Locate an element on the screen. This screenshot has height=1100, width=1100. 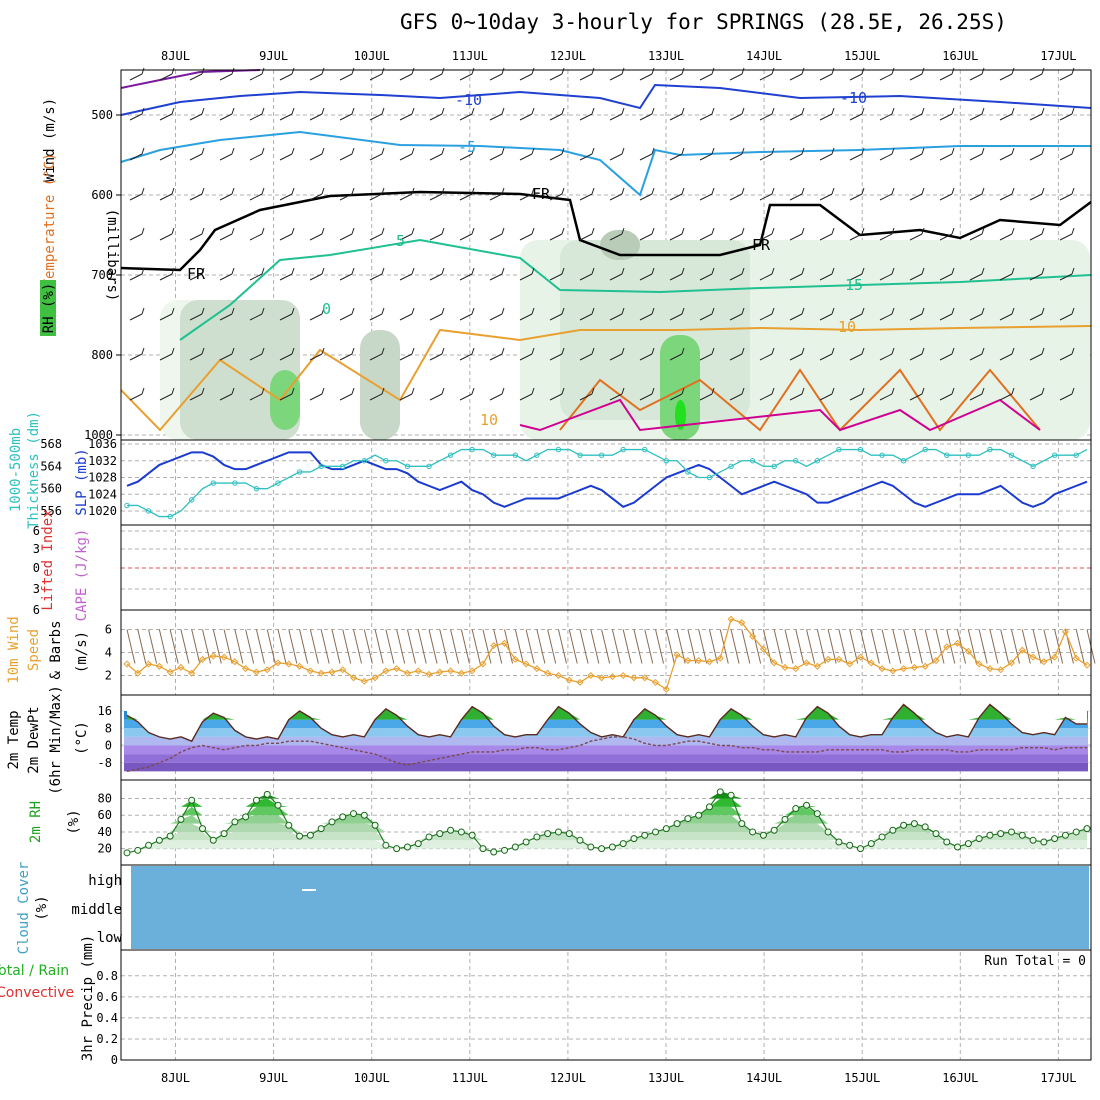
rh2m-unit-label: (%) is located at coordinates (74, 821).